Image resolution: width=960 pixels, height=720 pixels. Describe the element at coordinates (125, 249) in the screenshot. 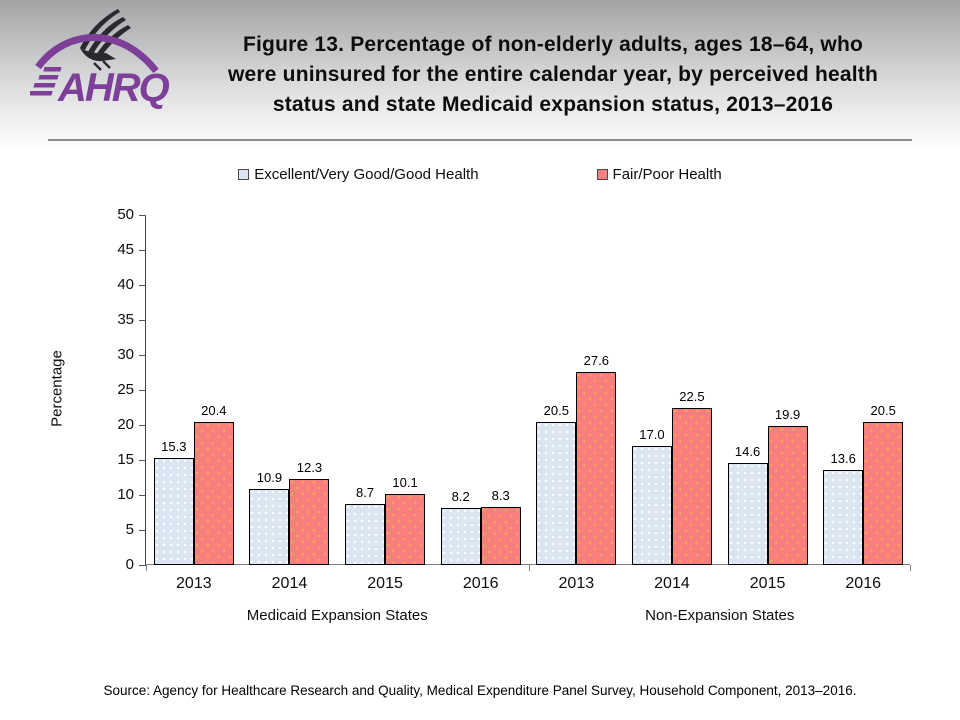

I see `y-tick-label-45: 45` at that location.